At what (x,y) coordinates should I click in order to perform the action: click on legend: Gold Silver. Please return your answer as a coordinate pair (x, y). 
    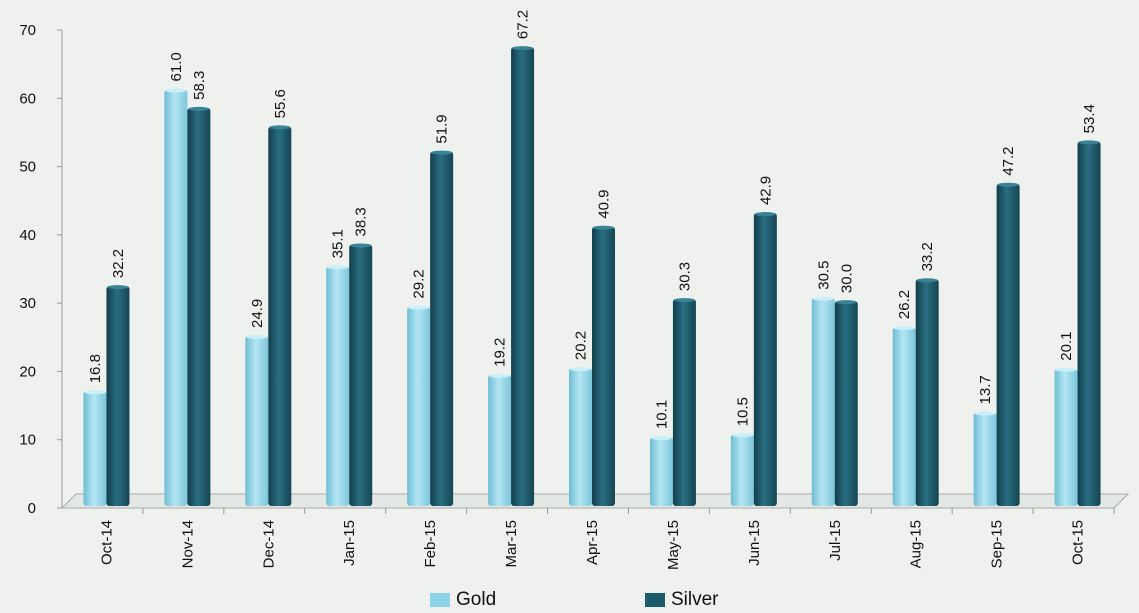
    Looking at the image, I should click on (645, 600).